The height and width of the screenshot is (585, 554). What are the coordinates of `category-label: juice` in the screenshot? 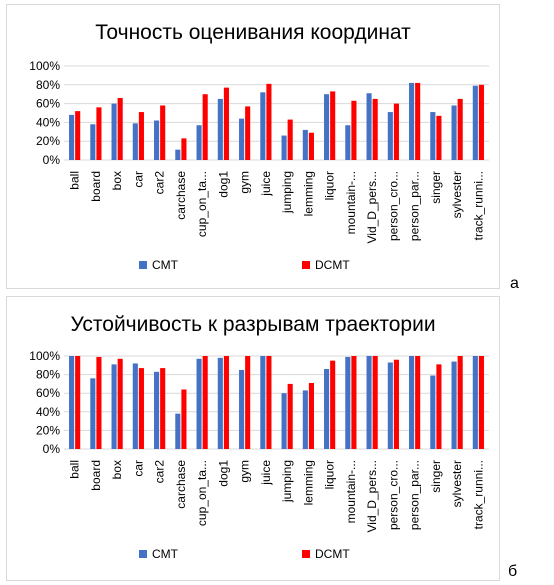 It's located at (266, 184).